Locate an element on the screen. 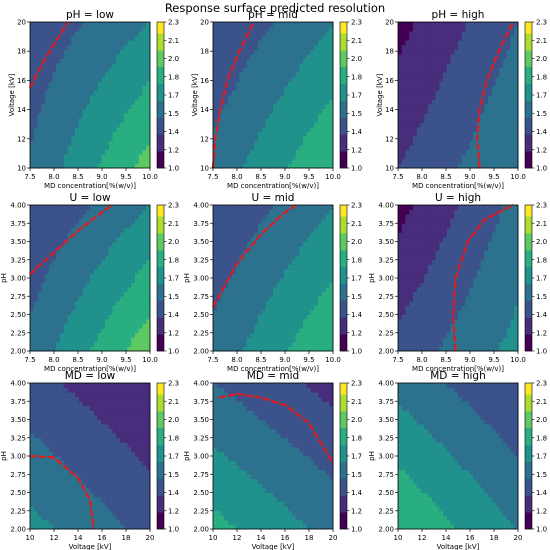 The width and height of the screenshot is (550, 550). y-tick-label: 3.50 is located at coordinates (18, 242).